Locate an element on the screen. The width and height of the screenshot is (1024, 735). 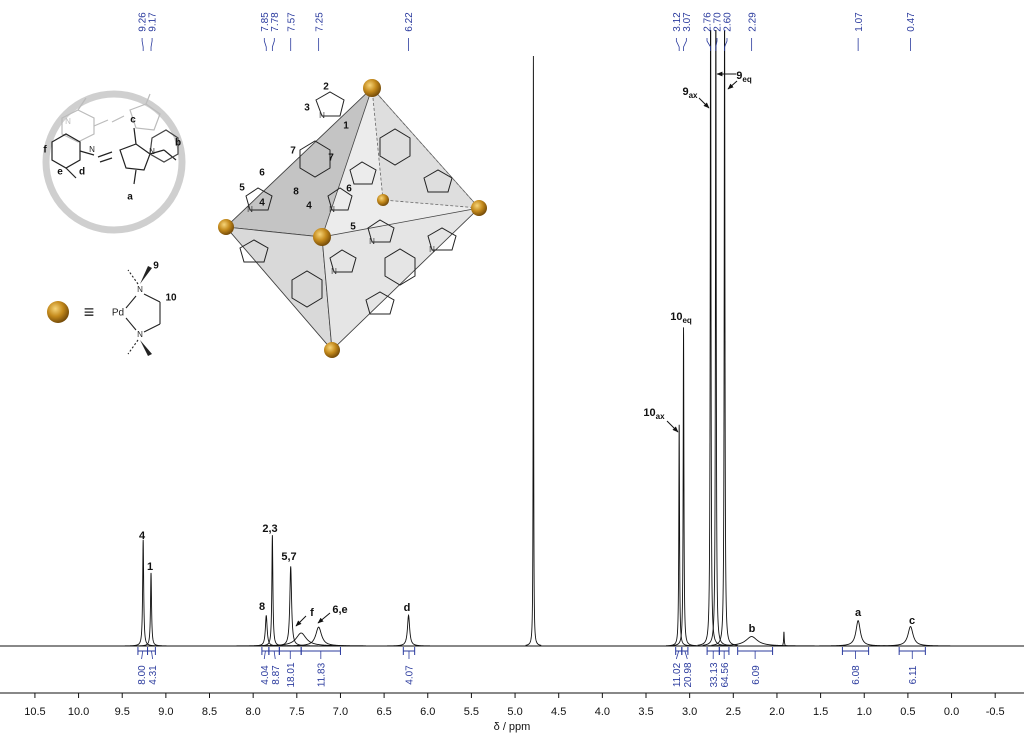
peak-annotation: f is located at coordinates (312, 613).